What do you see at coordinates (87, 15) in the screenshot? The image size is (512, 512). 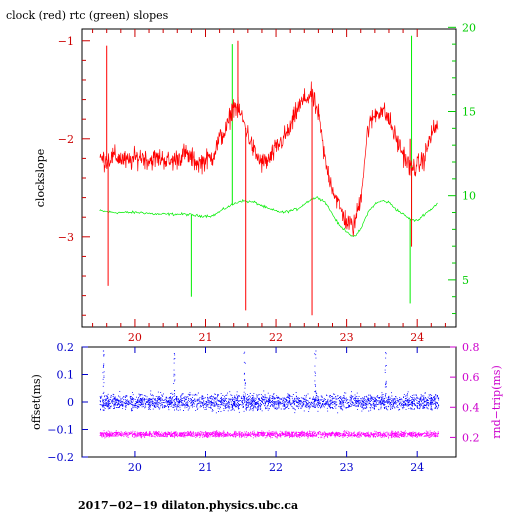 I see `chart-title: clock (red) rtc (green) slopes` at bounding box center [87, 15].